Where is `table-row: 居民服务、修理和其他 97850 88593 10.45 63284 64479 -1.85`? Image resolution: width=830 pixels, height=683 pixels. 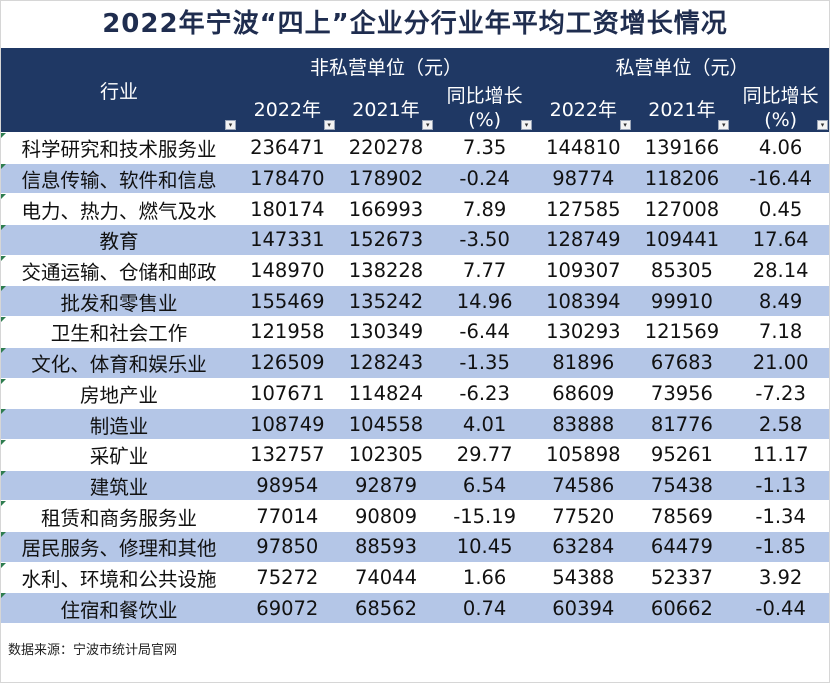
table-row: 居民服务、修理和其他 97850 88593 10.45 63284 64479 -1.85 is located at coordinates (415, 546).